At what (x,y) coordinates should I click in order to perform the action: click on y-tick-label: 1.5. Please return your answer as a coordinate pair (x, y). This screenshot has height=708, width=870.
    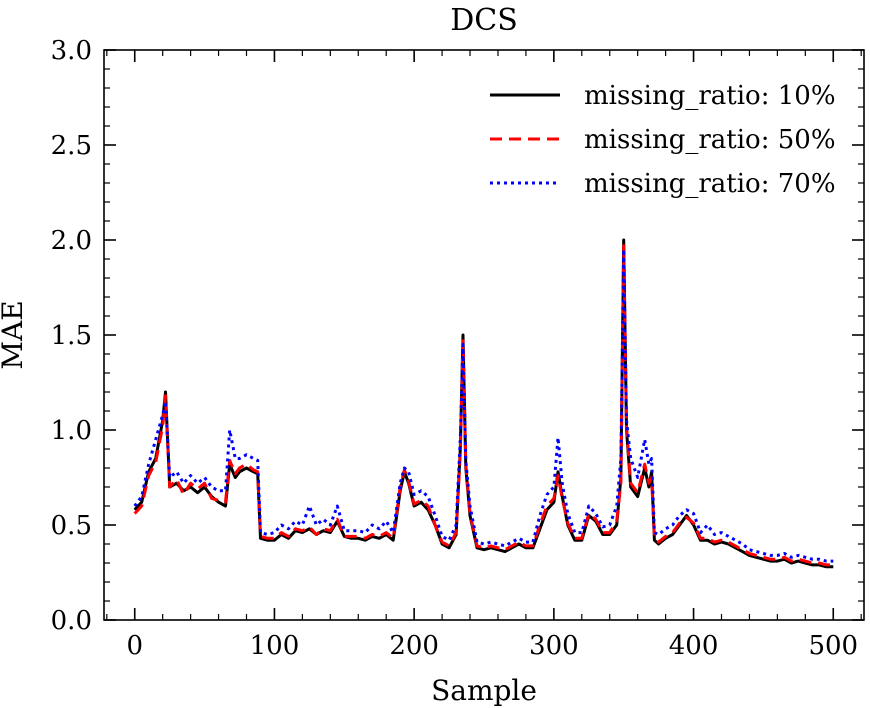
    Looking at the image, I should click on (71, 336).